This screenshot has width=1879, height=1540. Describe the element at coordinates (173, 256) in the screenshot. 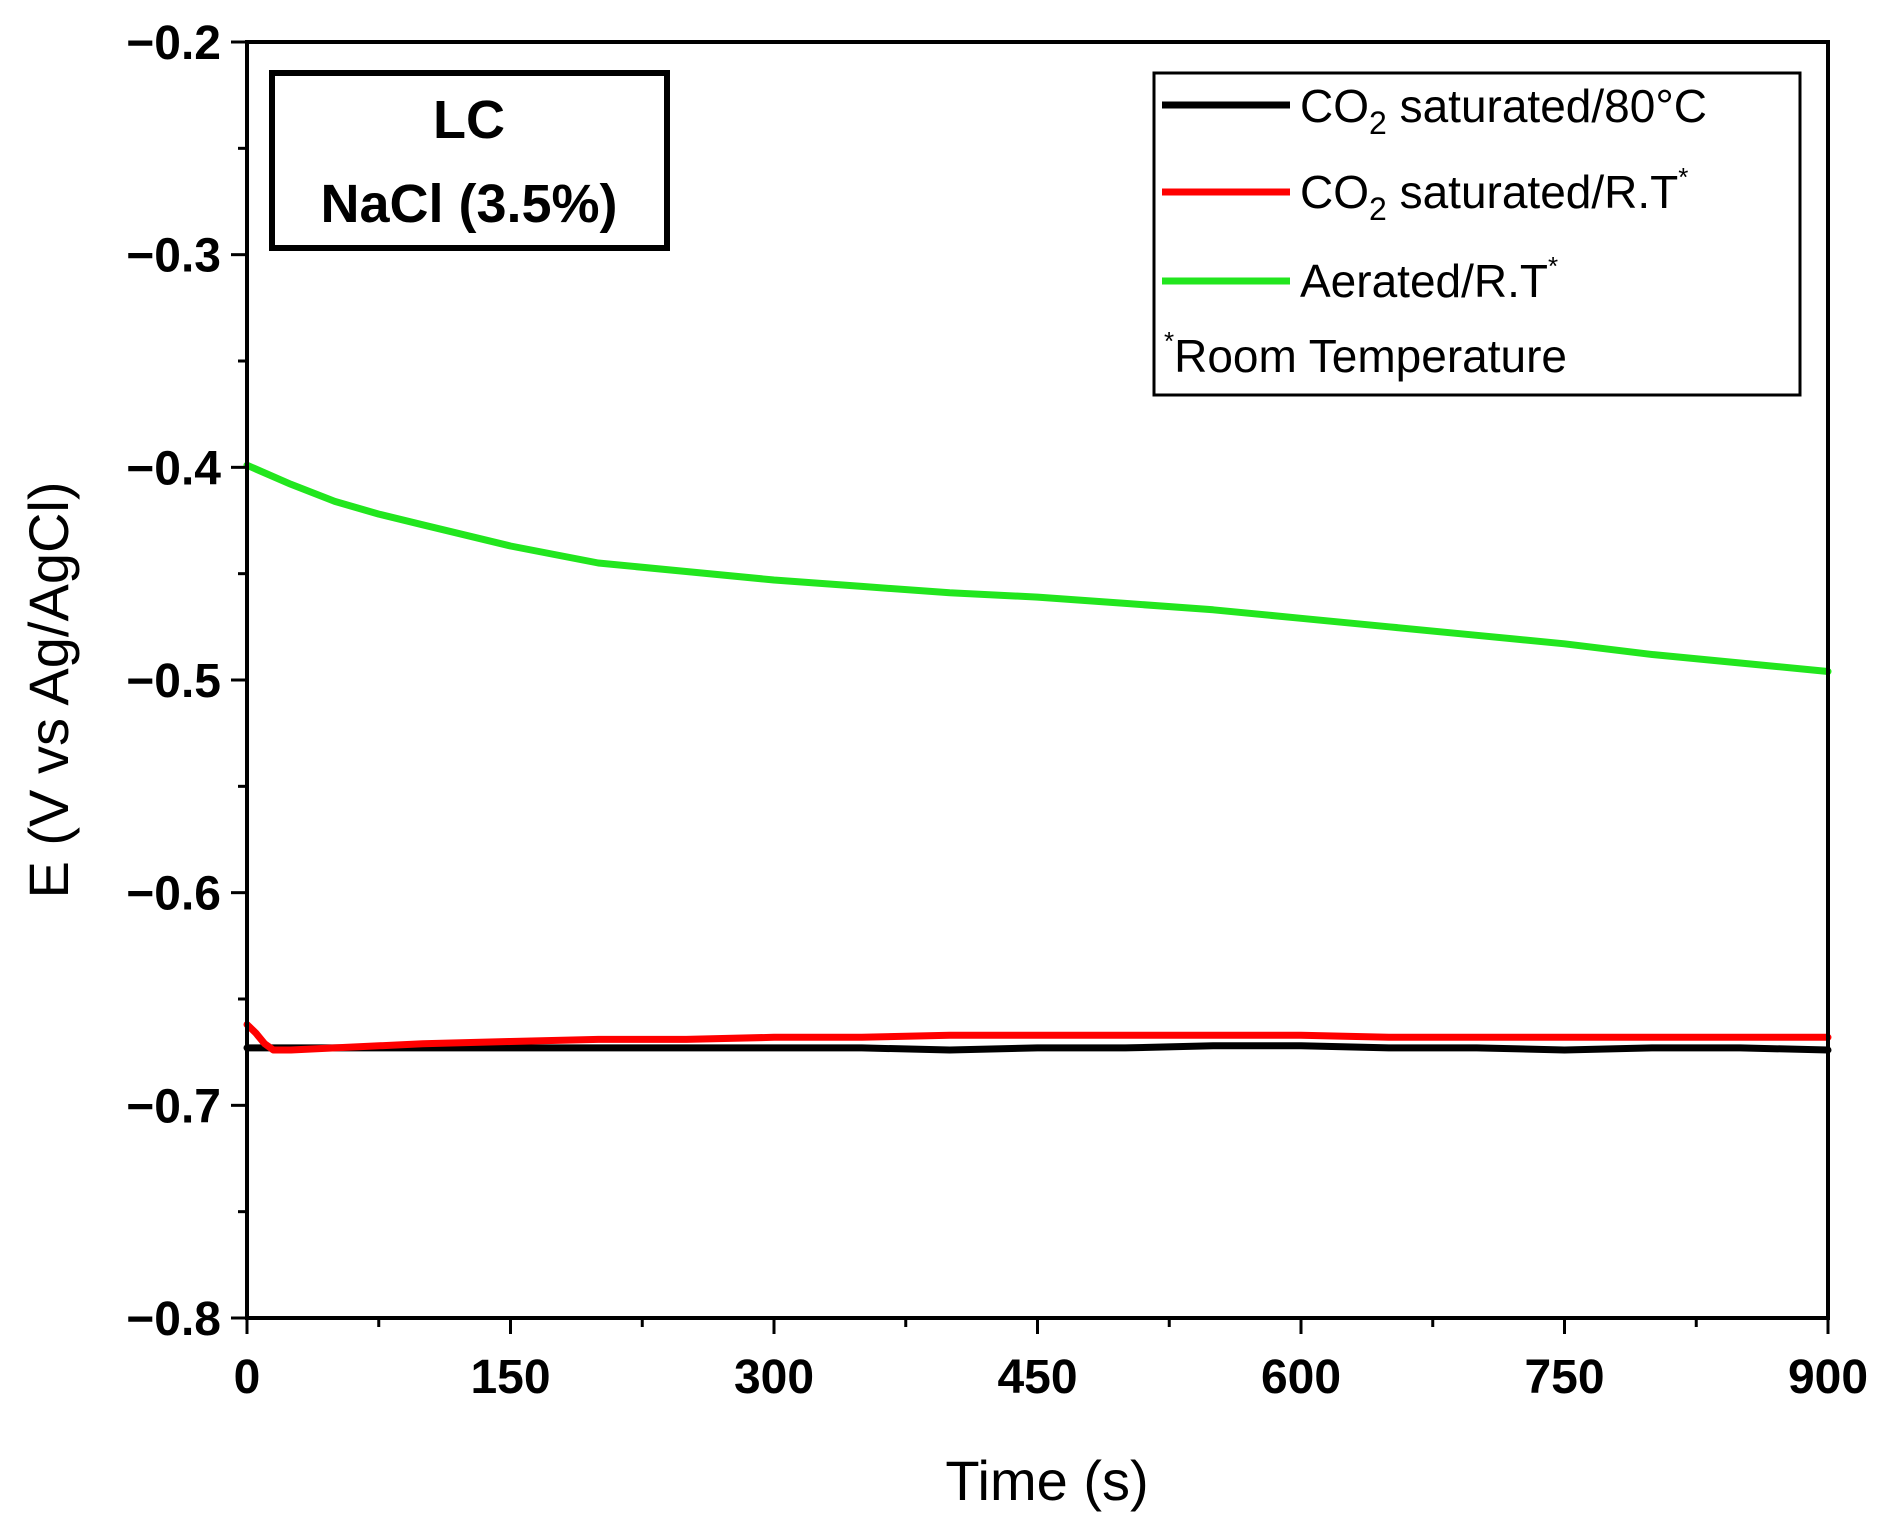

I see `y-tick-label: −0.3` at that location.